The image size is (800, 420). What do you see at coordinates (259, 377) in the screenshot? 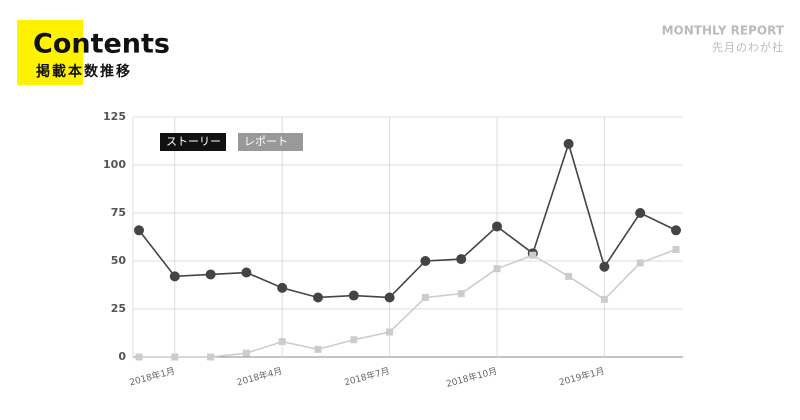
I see `x-tick-label: 2018年4月` at bounding box center [259, 377].